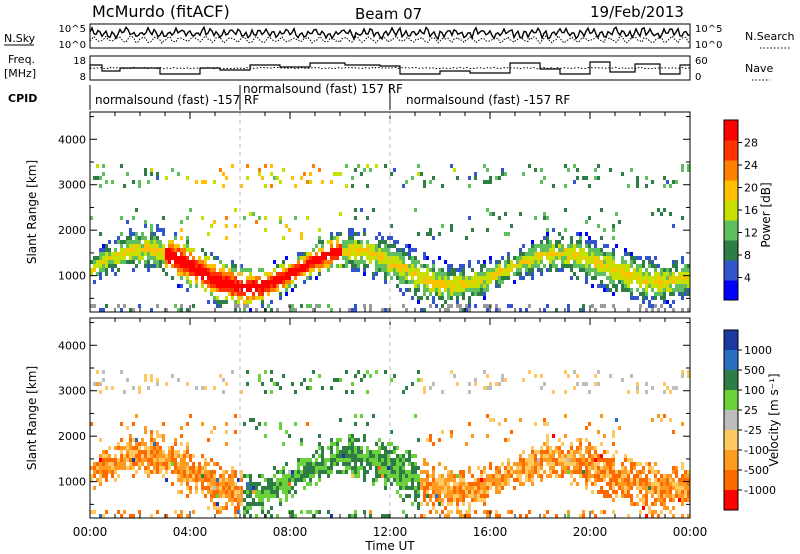  What do you see at coordinates (731, 210) in the screenshot?
I see `colorbar-swatch` at bounding box center [731, 210].